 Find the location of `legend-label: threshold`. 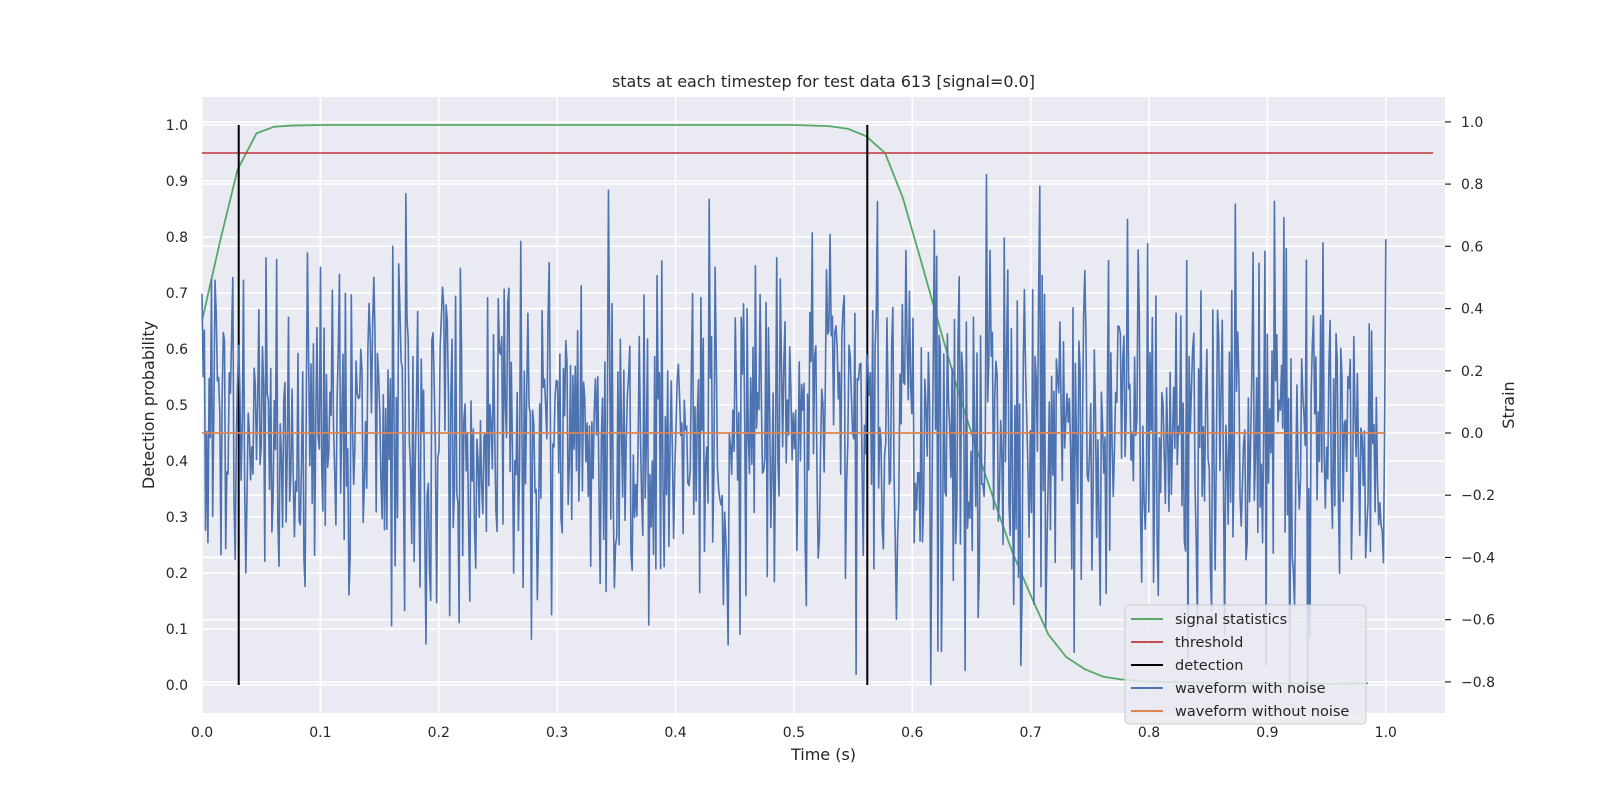

legend-label: threshold is located at coordinates (1209, 643).